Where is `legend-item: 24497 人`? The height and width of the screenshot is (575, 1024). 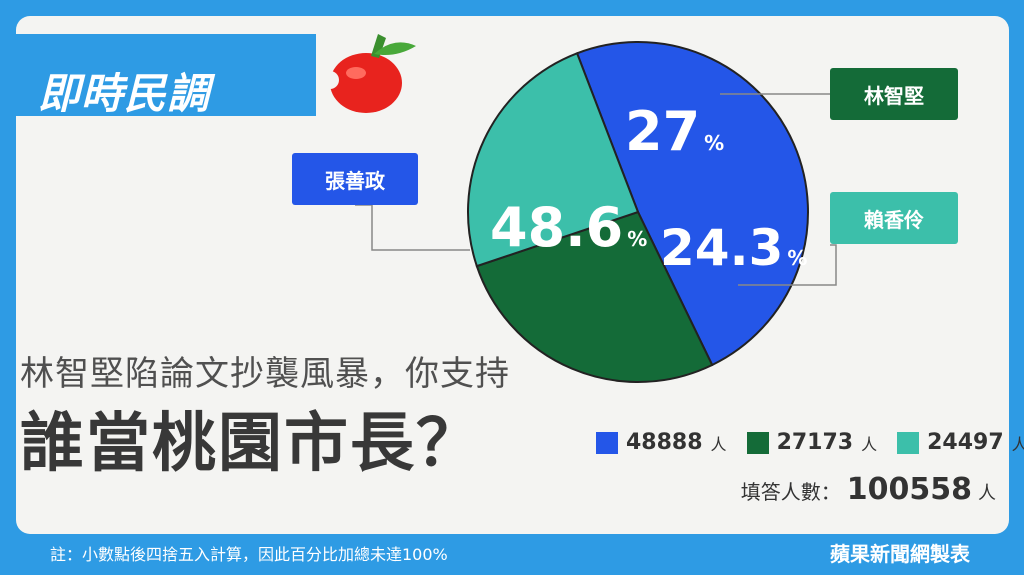
legend-item: 24497 人 is located at coordinates (960, 442).